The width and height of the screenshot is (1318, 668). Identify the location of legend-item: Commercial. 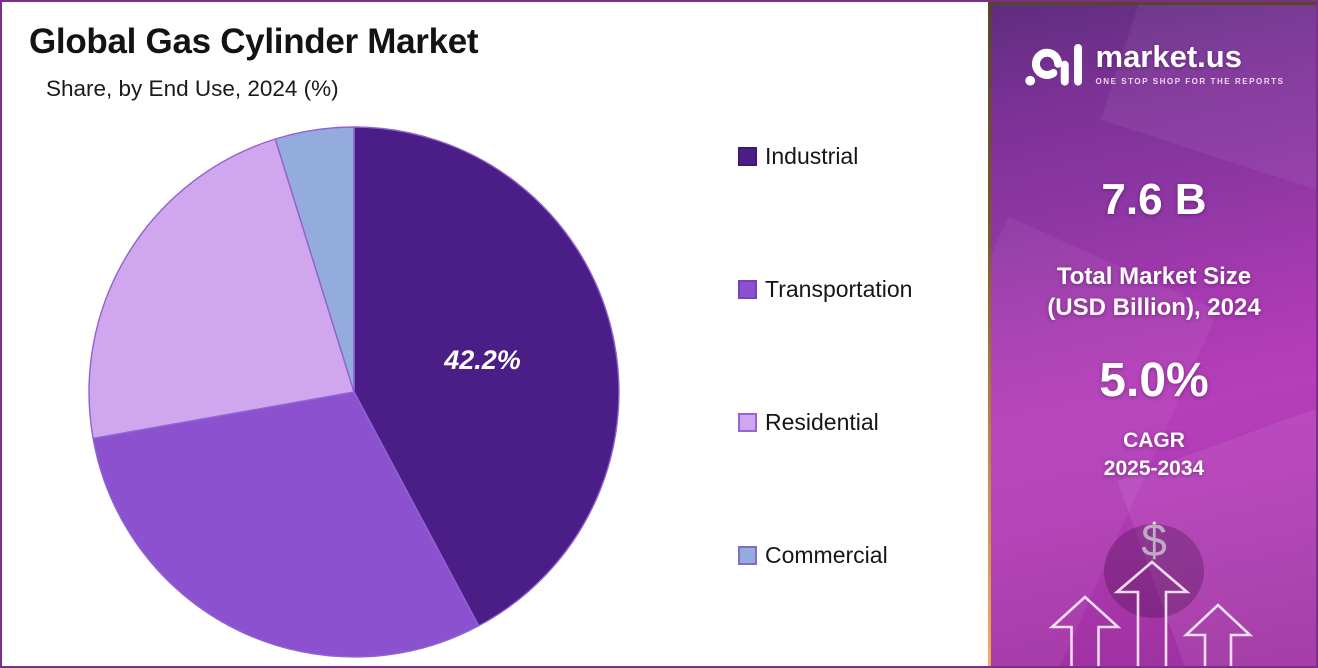
(825, 555).